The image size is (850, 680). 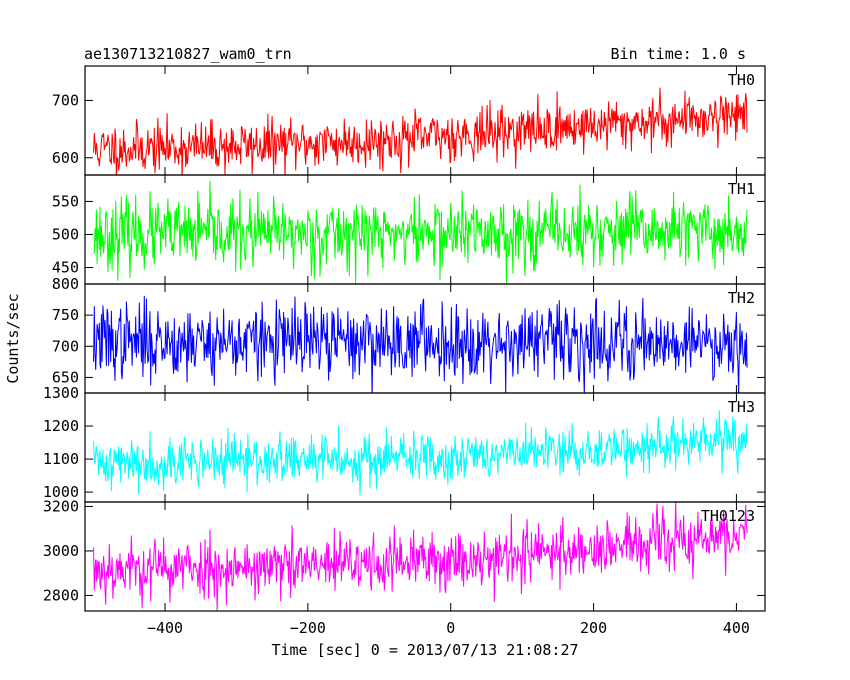 What do you see at coordinates (61, 506) in the screenshot?
I see `y-tick-label: 3200` at bounding box center [61, 506].